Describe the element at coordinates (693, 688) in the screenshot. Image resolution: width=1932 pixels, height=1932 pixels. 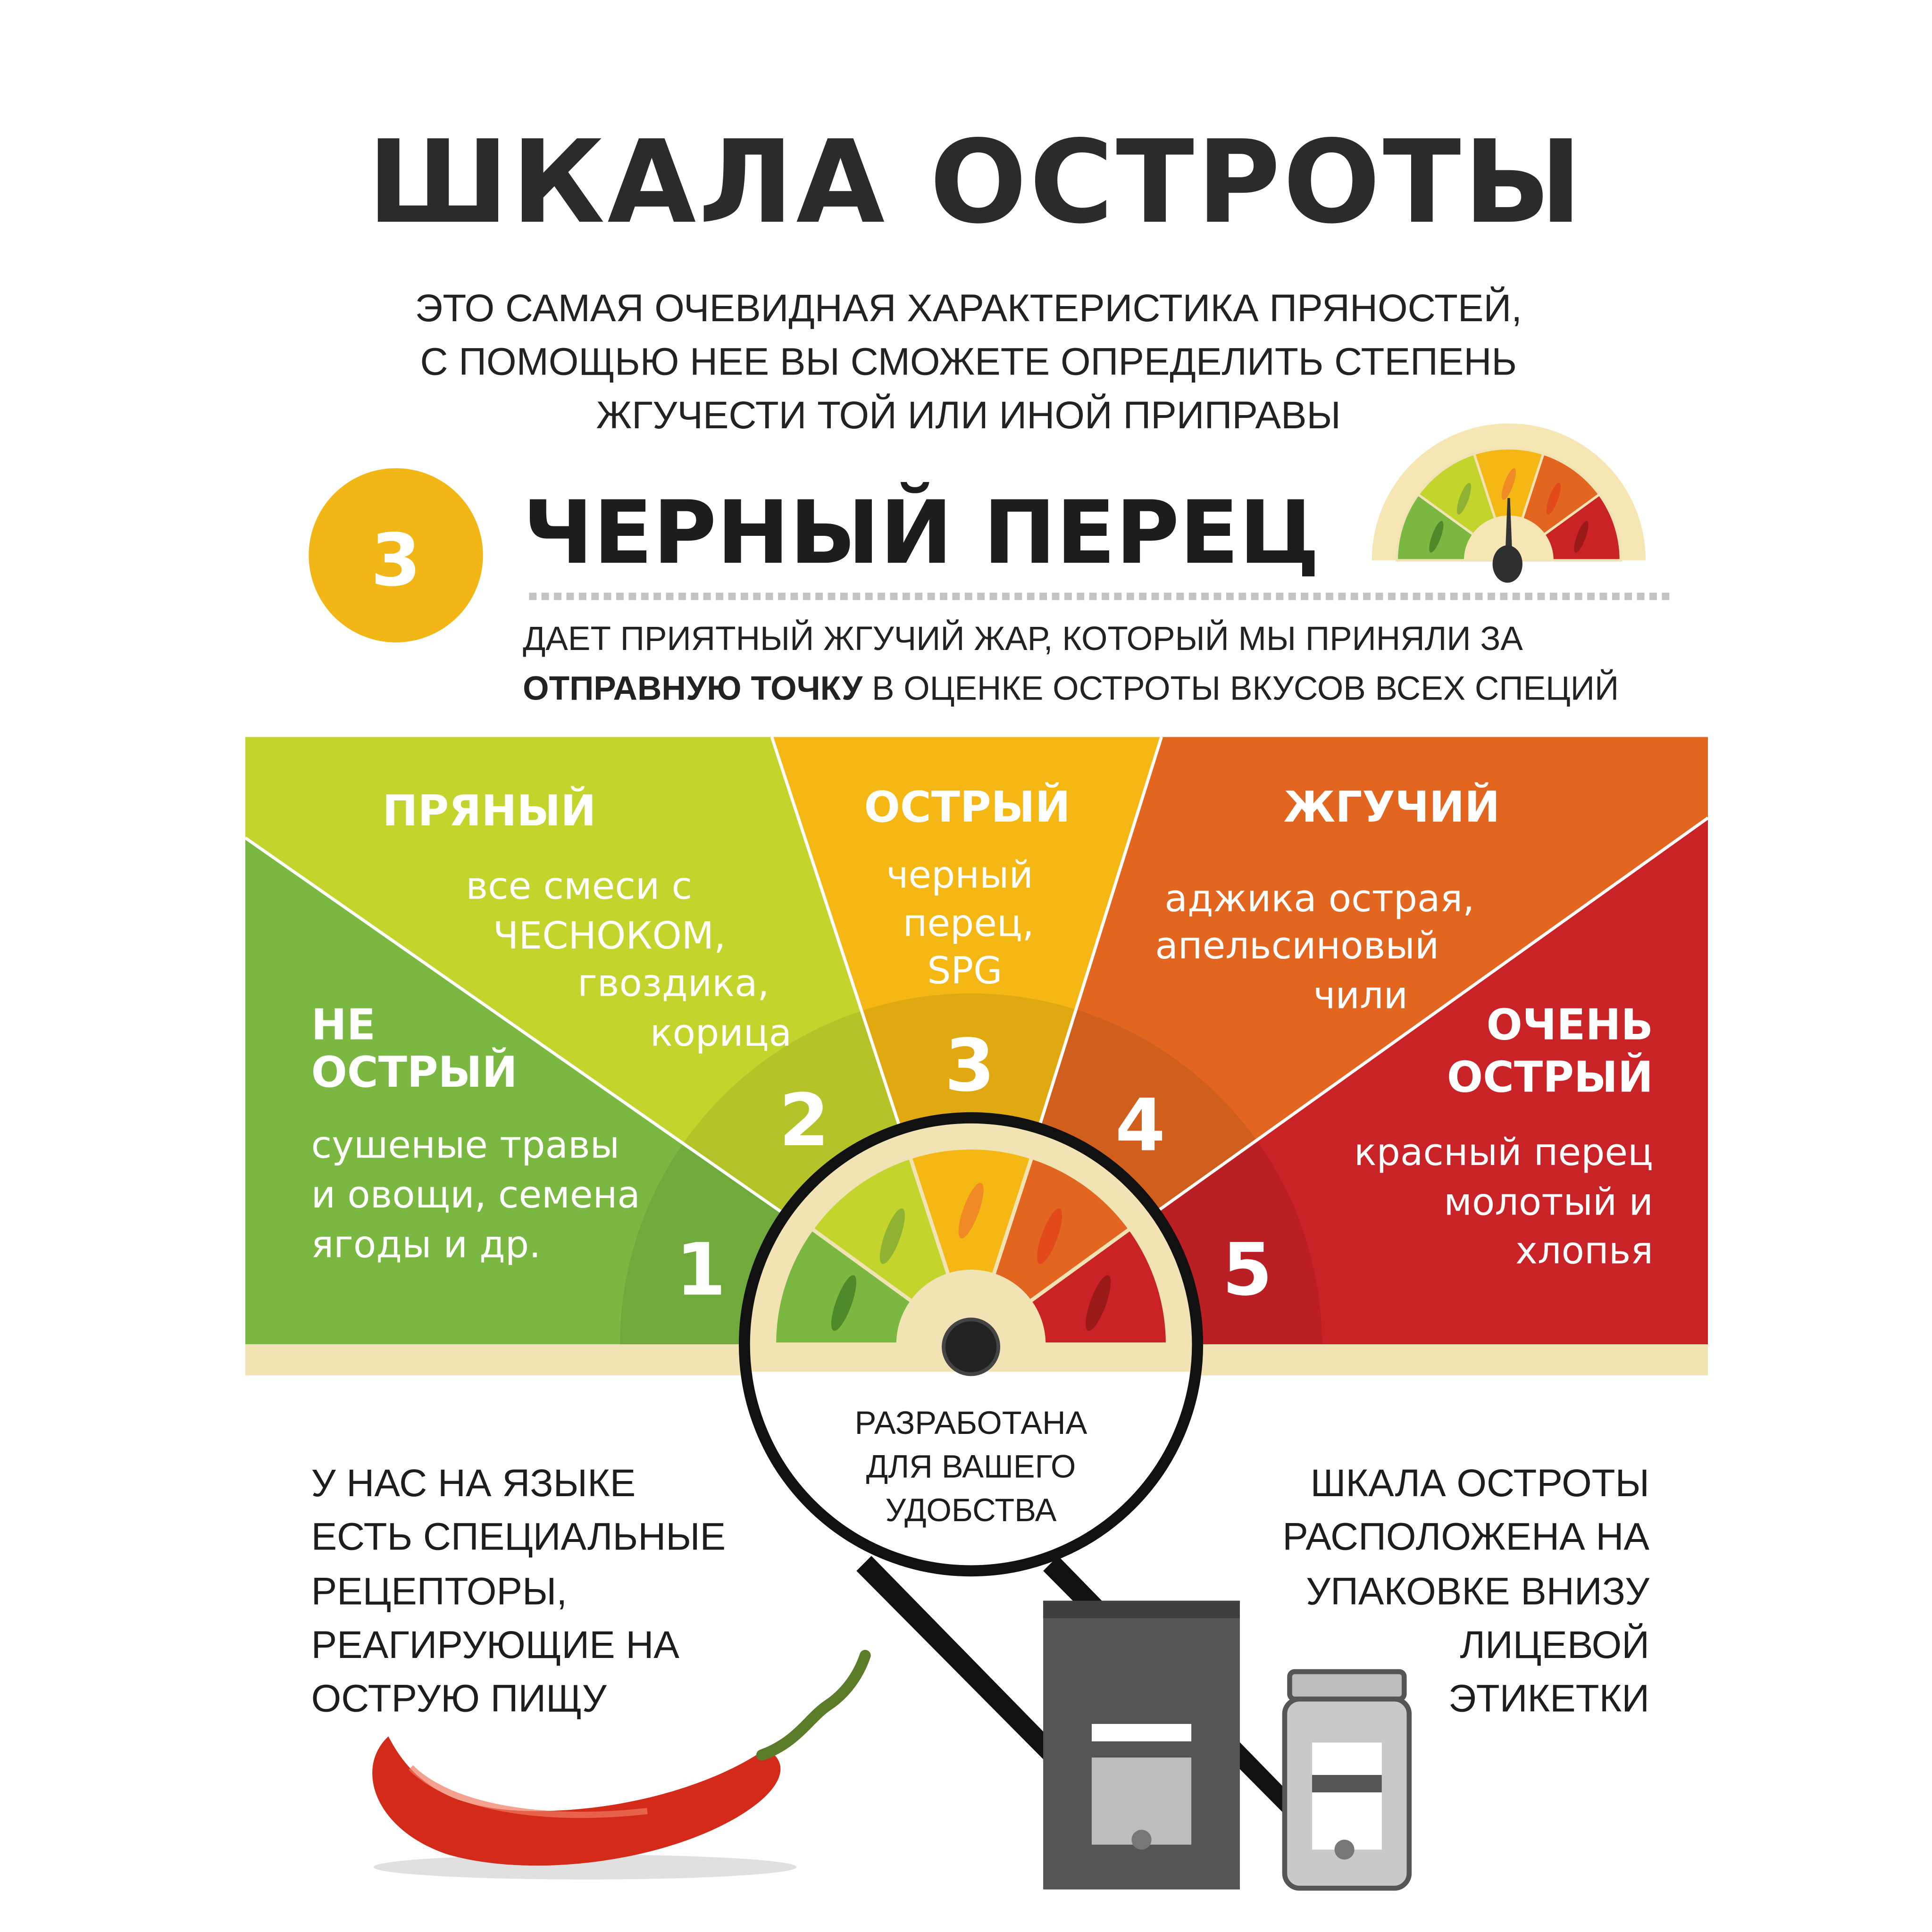
I see `description-bold: ОТПРАВНУЮ ТОЧКУ` at that location.